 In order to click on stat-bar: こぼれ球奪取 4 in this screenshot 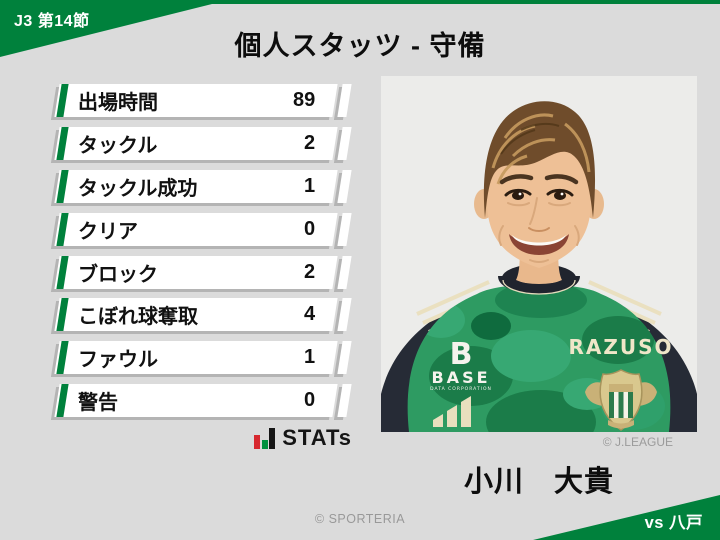, I will do `click(196, 315)`.